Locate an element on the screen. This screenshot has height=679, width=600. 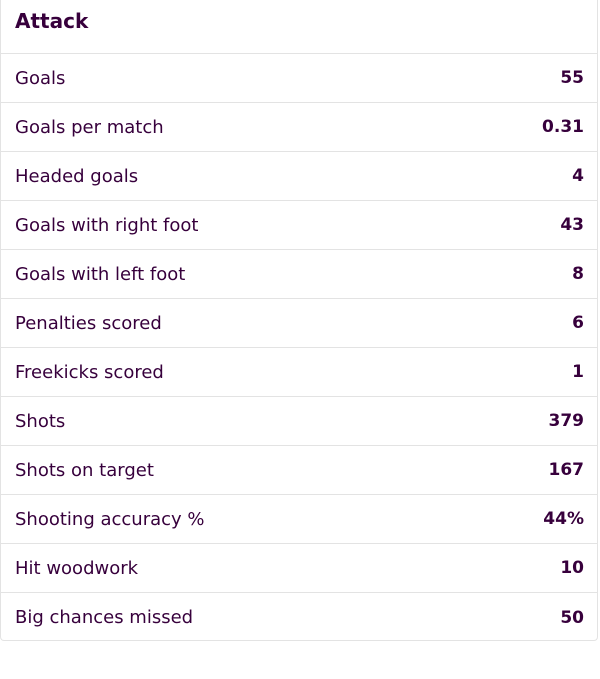
stat-row-hit-woodwork: Hit woodwork 10 is located at coordinates (299, 568).